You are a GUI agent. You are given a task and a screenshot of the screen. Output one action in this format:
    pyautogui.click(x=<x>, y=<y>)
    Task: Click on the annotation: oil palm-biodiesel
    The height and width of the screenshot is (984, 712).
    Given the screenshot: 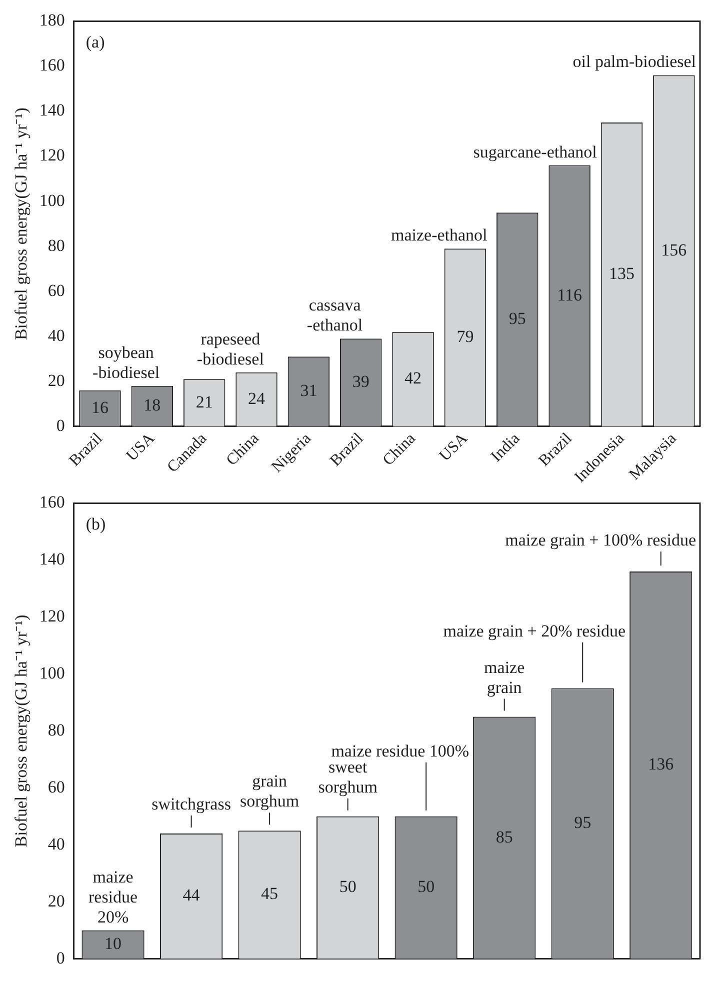 What is the action you would take?
    pyautogui.click(x=634, y=62)
    